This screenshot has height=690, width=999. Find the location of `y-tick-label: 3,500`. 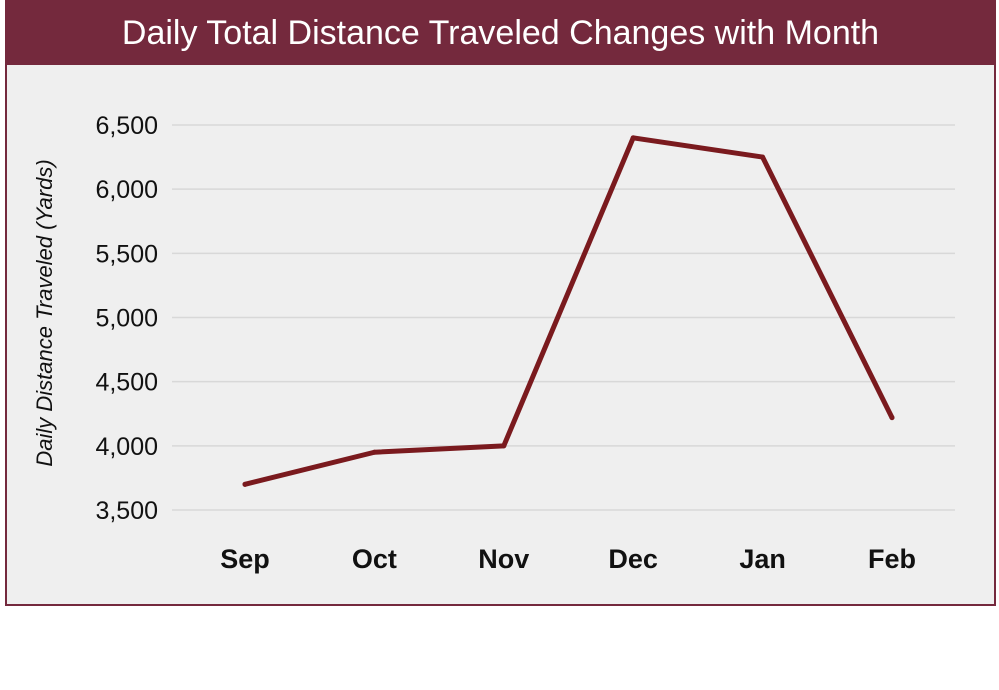

y-tick-label: 3,500 is located at coordinates (126, 511).